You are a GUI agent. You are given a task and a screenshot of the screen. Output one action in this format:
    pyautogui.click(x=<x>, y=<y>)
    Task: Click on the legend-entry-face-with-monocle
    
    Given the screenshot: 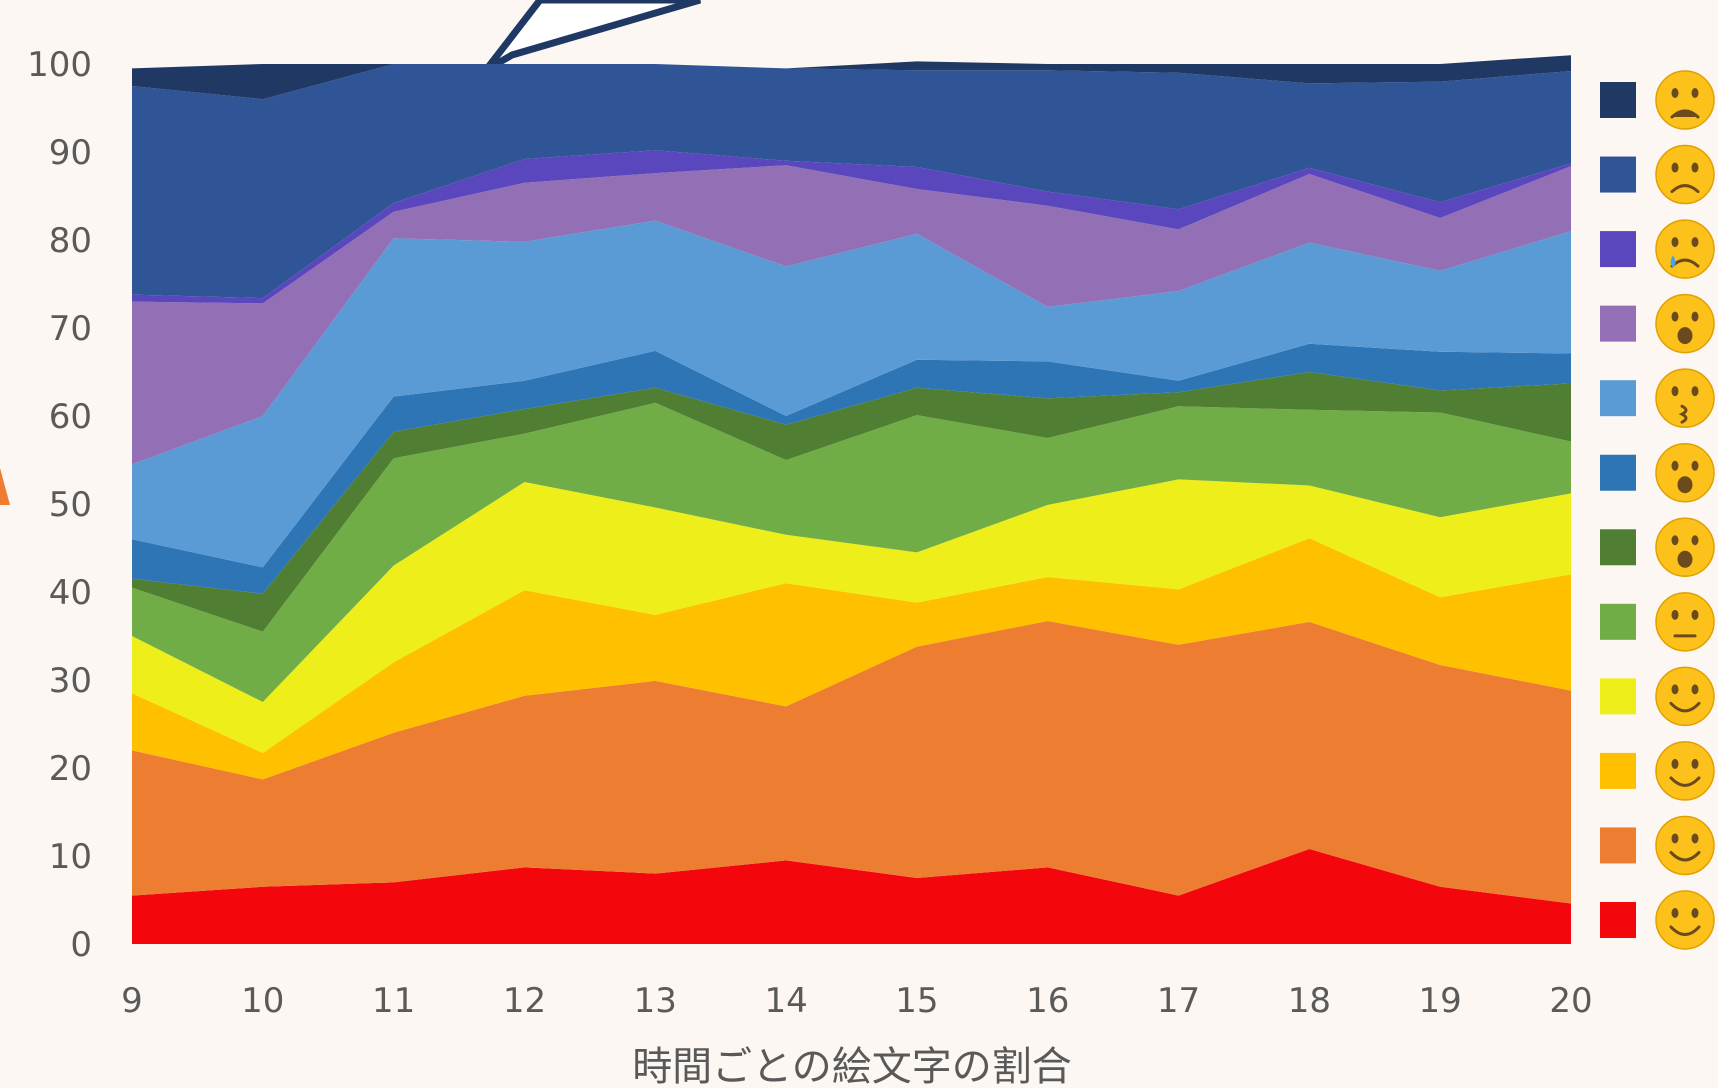 What is the action you would take?
    pyautogui.click(x=1657, y=622)
    